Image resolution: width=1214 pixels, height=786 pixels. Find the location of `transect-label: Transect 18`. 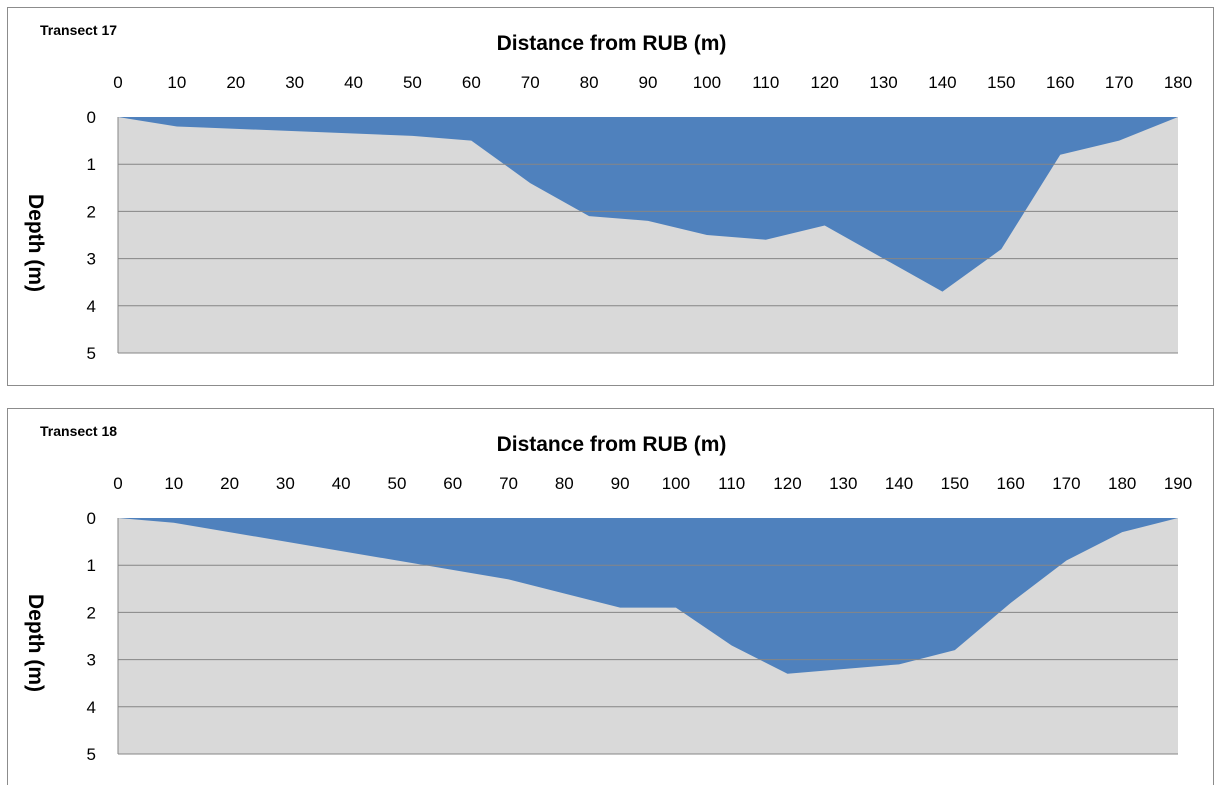

transect-label: Transect 18 is located at coordinates (79, 431).